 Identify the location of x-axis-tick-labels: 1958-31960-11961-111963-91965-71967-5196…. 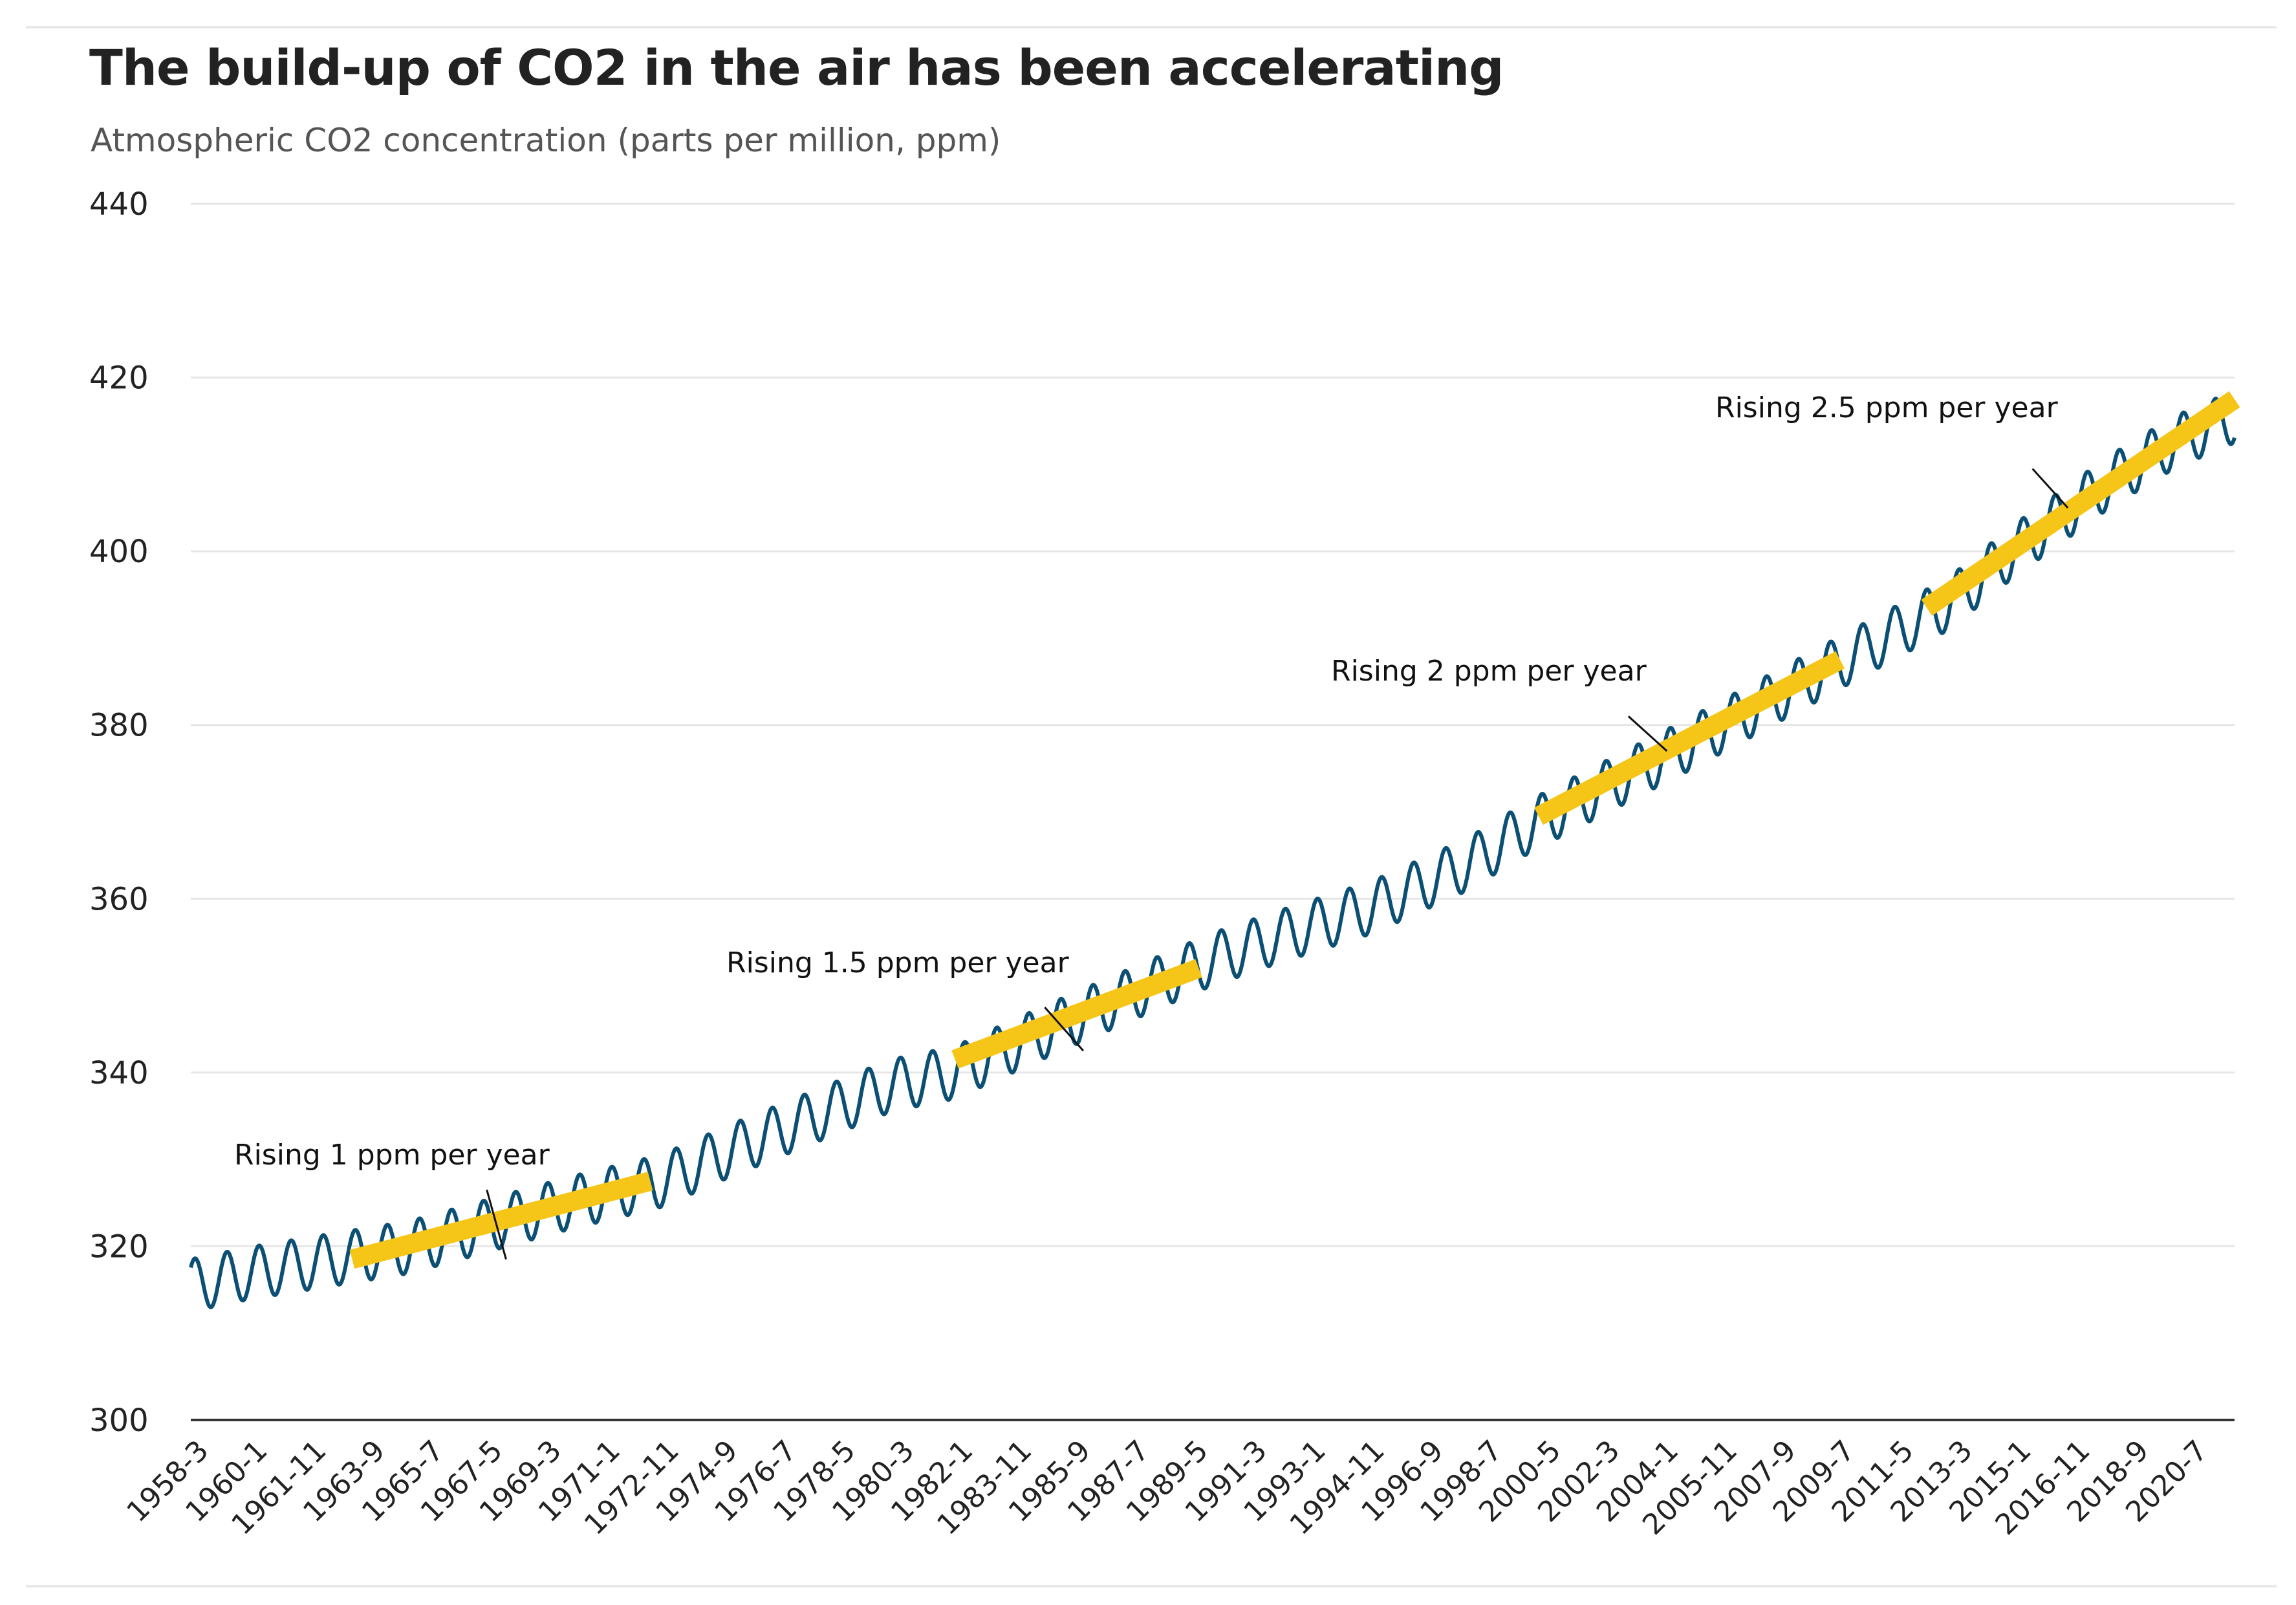
(1167, 1488).